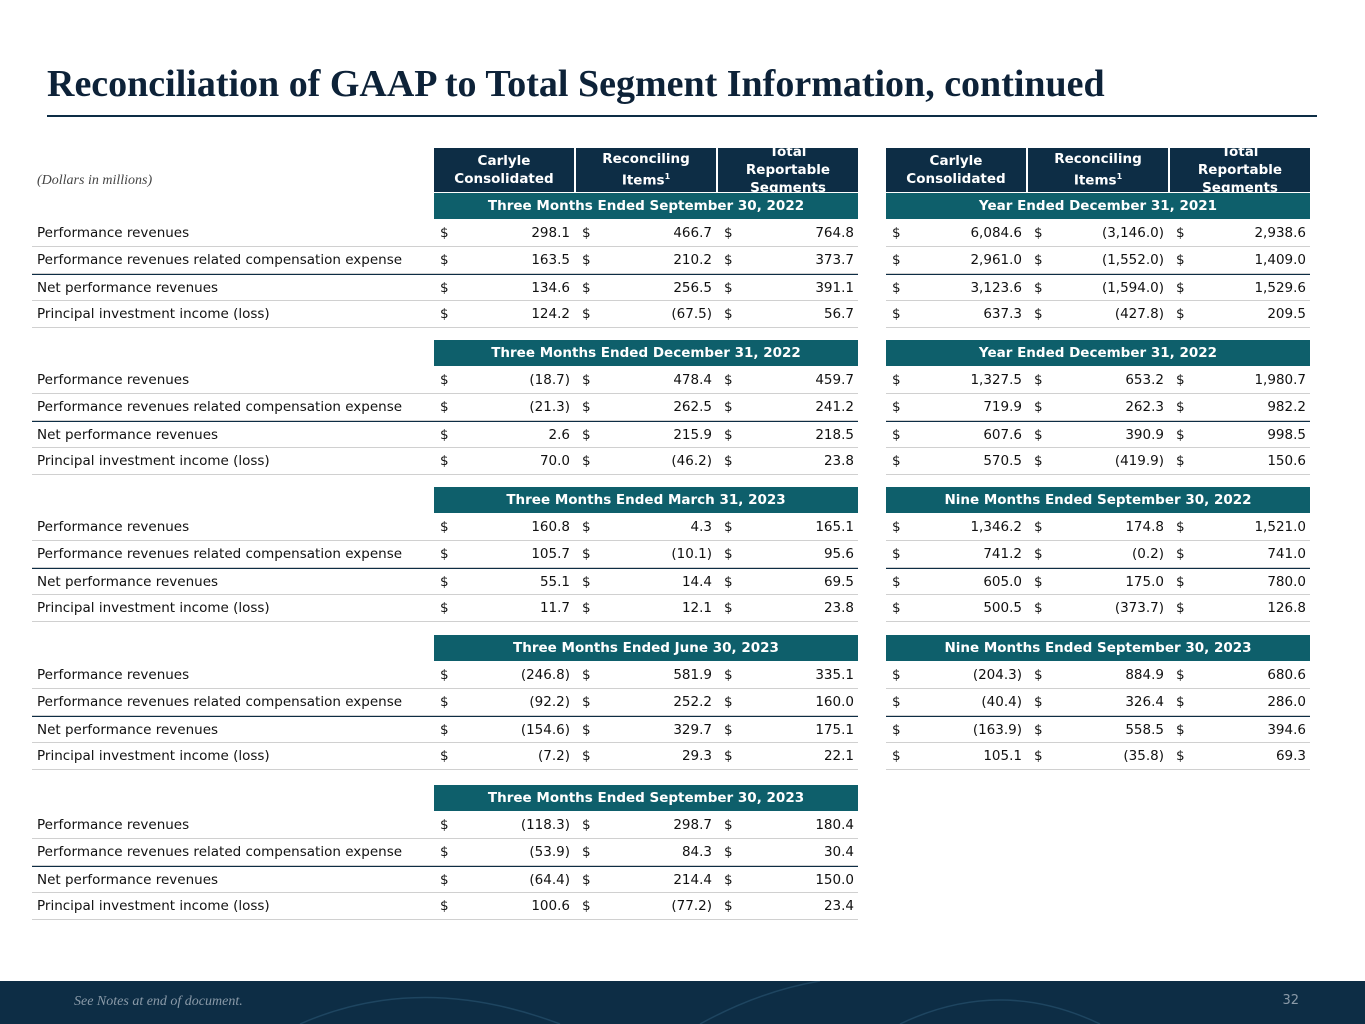  I want to click on period-bar: Year Ended December 31, 2021, so click(1098, 206).